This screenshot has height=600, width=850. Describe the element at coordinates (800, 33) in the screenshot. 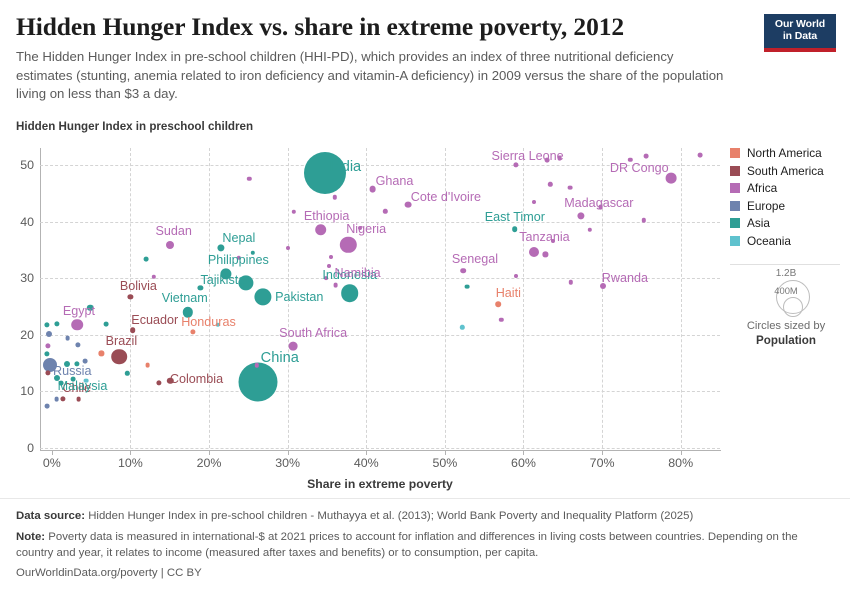

I see `our-world-in-data-logo: Our World in Data` at that location.